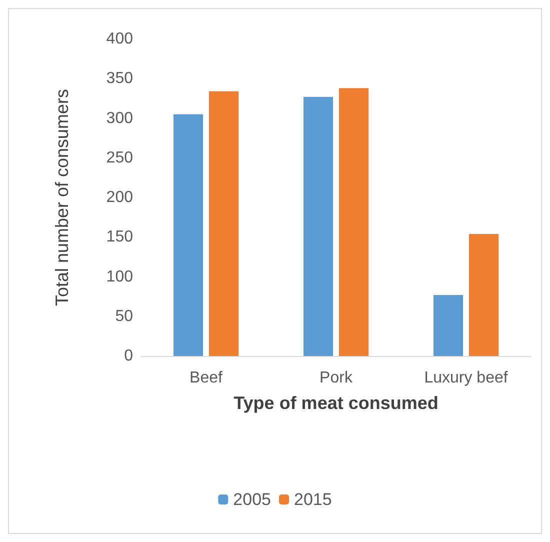  What do you see at coordinates (313, 499) in the screenshot?
I see `legend-label: 2015` at bounding box center [313, 499].